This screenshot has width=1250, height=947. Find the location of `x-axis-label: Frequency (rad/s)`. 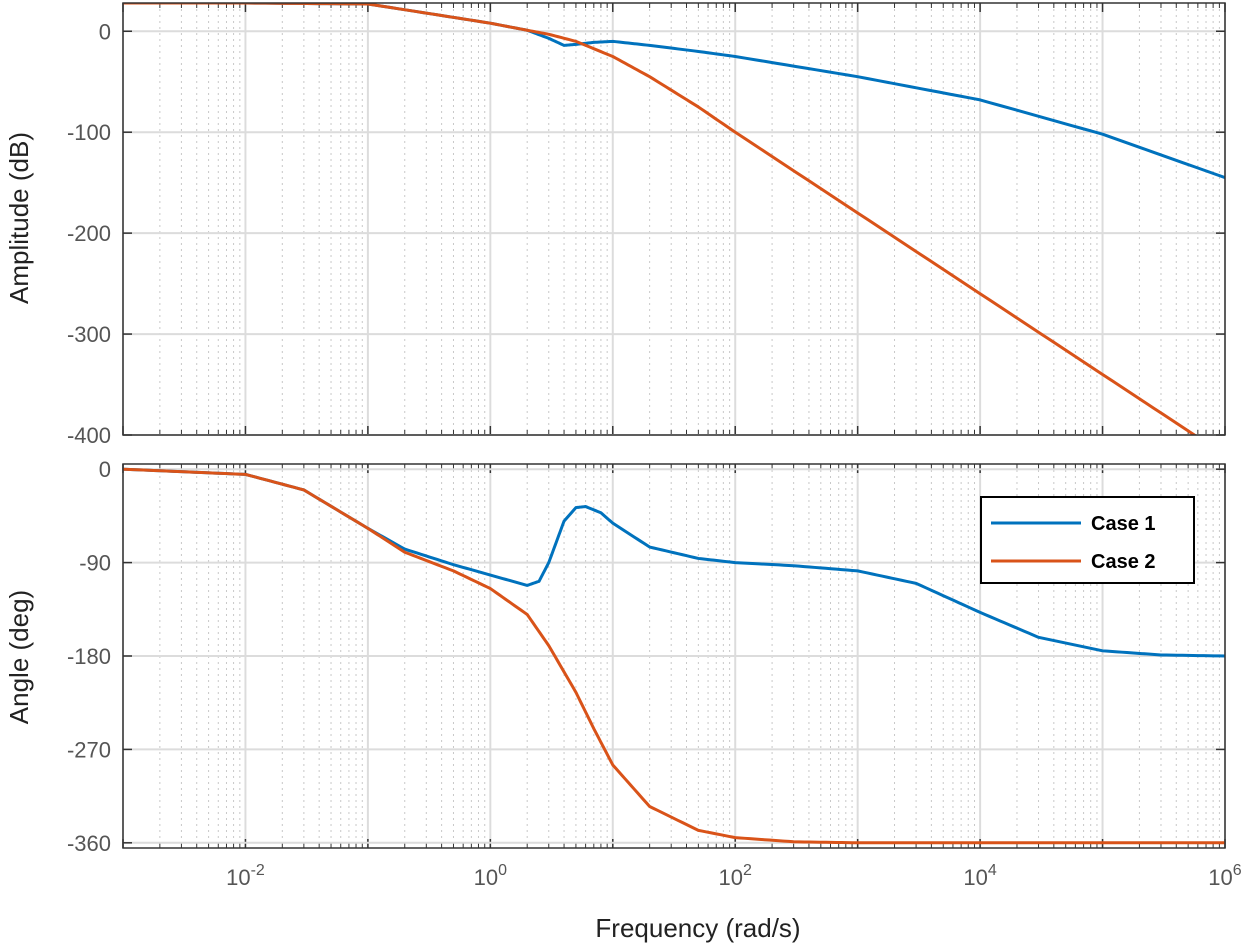

x-axis-label: Frequency (rad/s) is located at coordinates (697, 928).